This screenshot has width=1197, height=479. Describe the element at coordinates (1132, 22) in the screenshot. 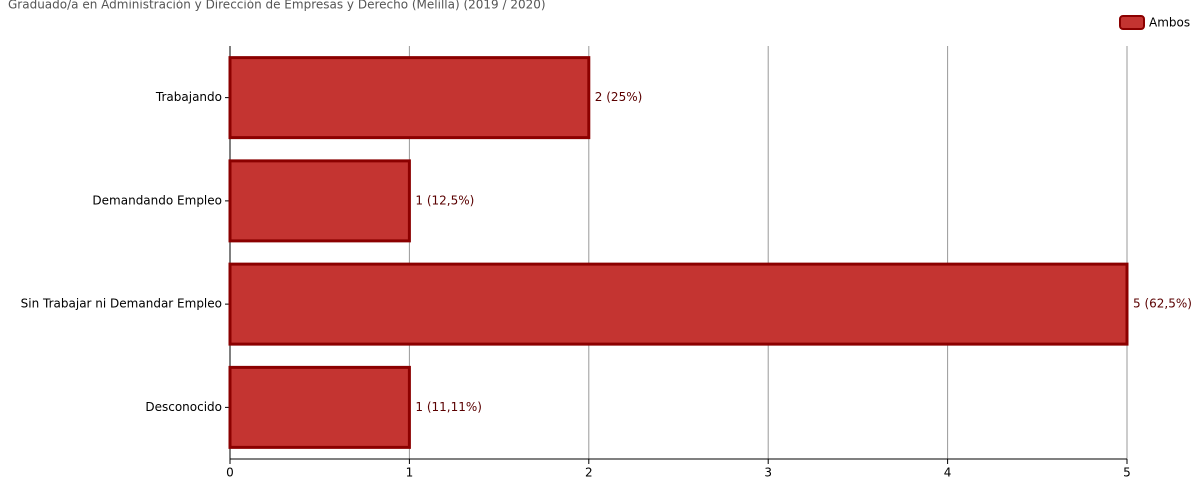

I see `legend-swatch` at that location.